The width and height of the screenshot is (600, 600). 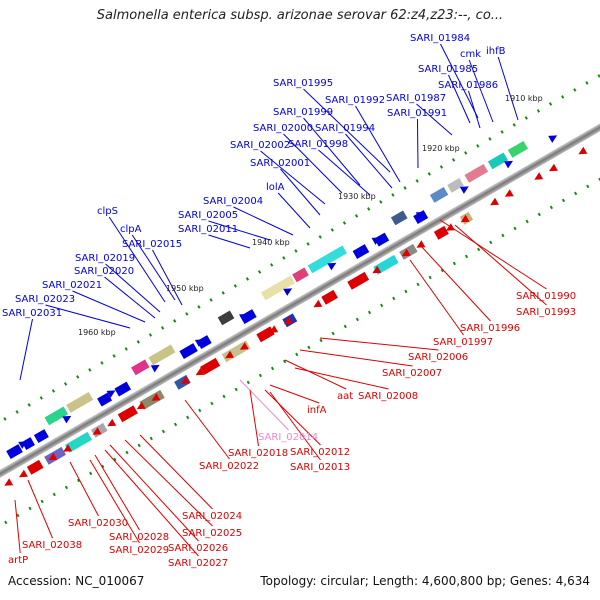 I want to click on gene-label: SARI_01994, so click(x=345, y=128).